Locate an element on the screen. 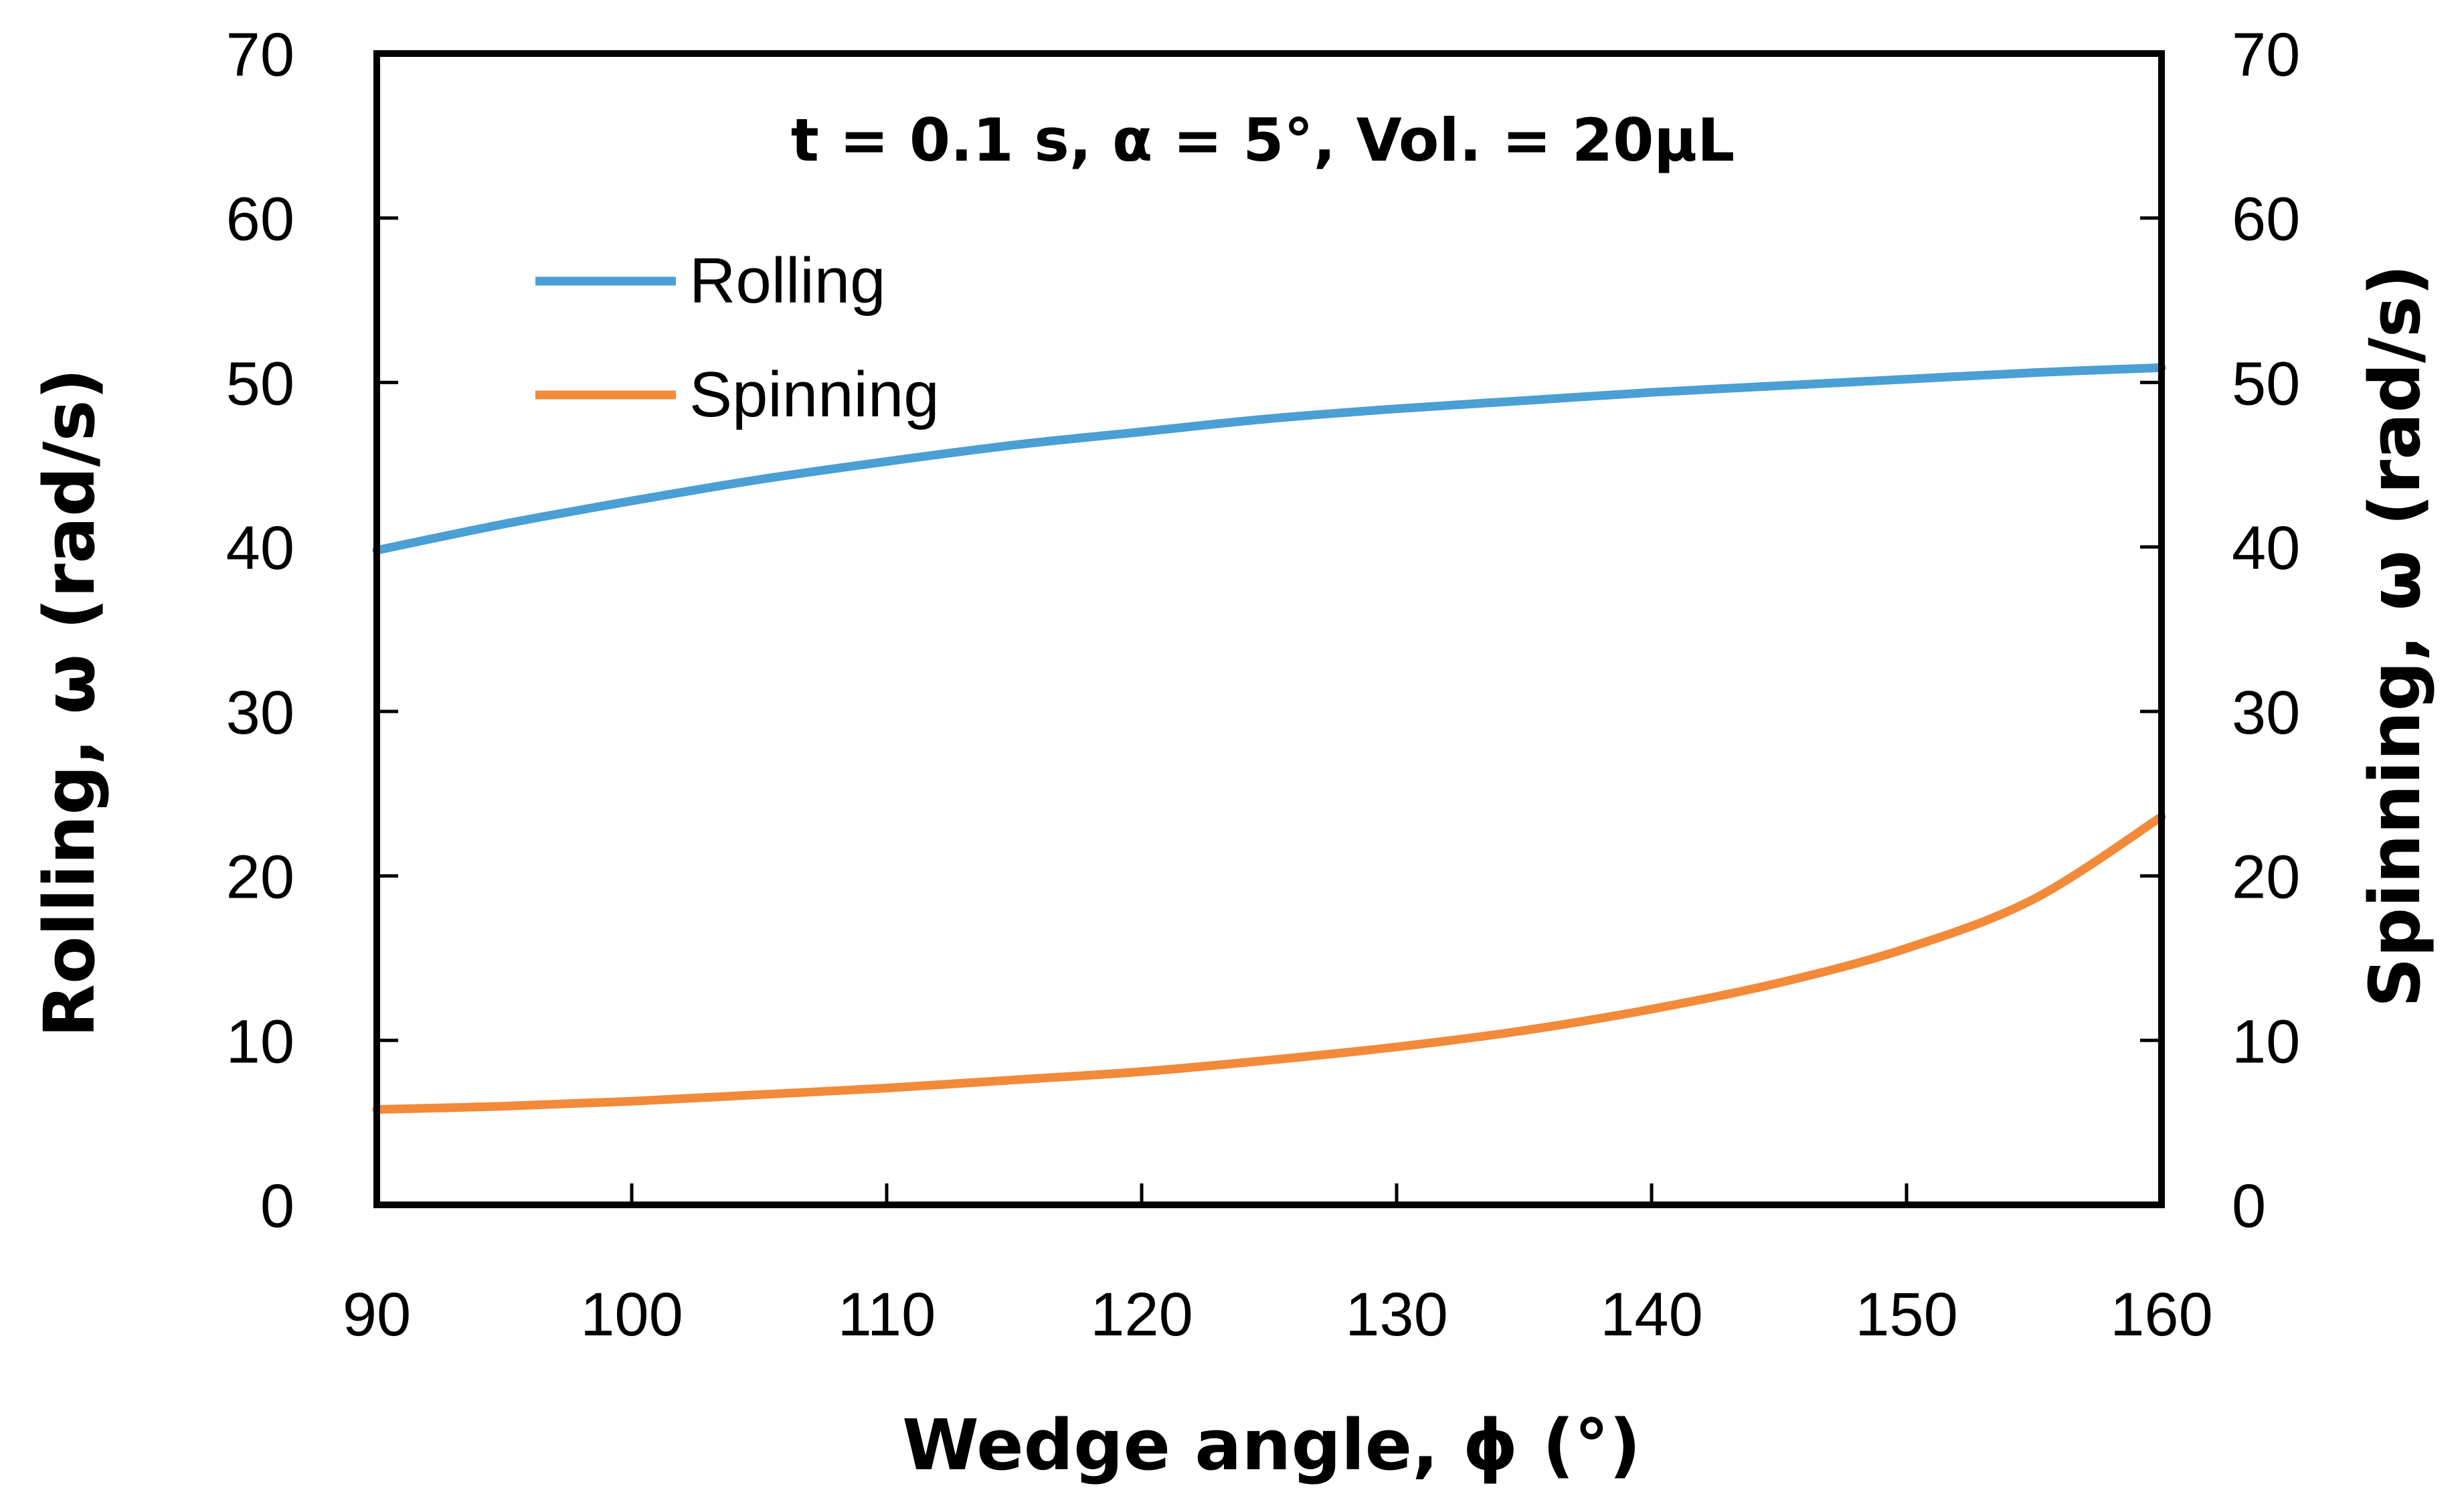 Image resolution: width=2464 pixels, height=1490 pixels. y-axis-title-right: Spinning, ω (rad/s) is located at coordinates (2395, 635).